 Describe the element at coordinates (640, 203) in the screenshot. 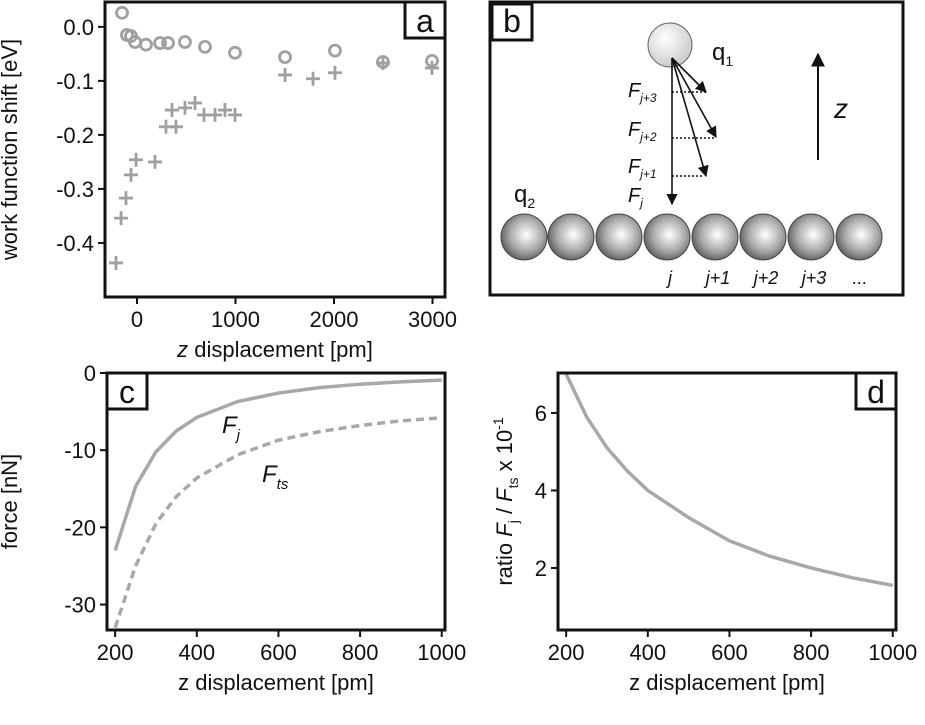

I see `force-sub: j` at that location.